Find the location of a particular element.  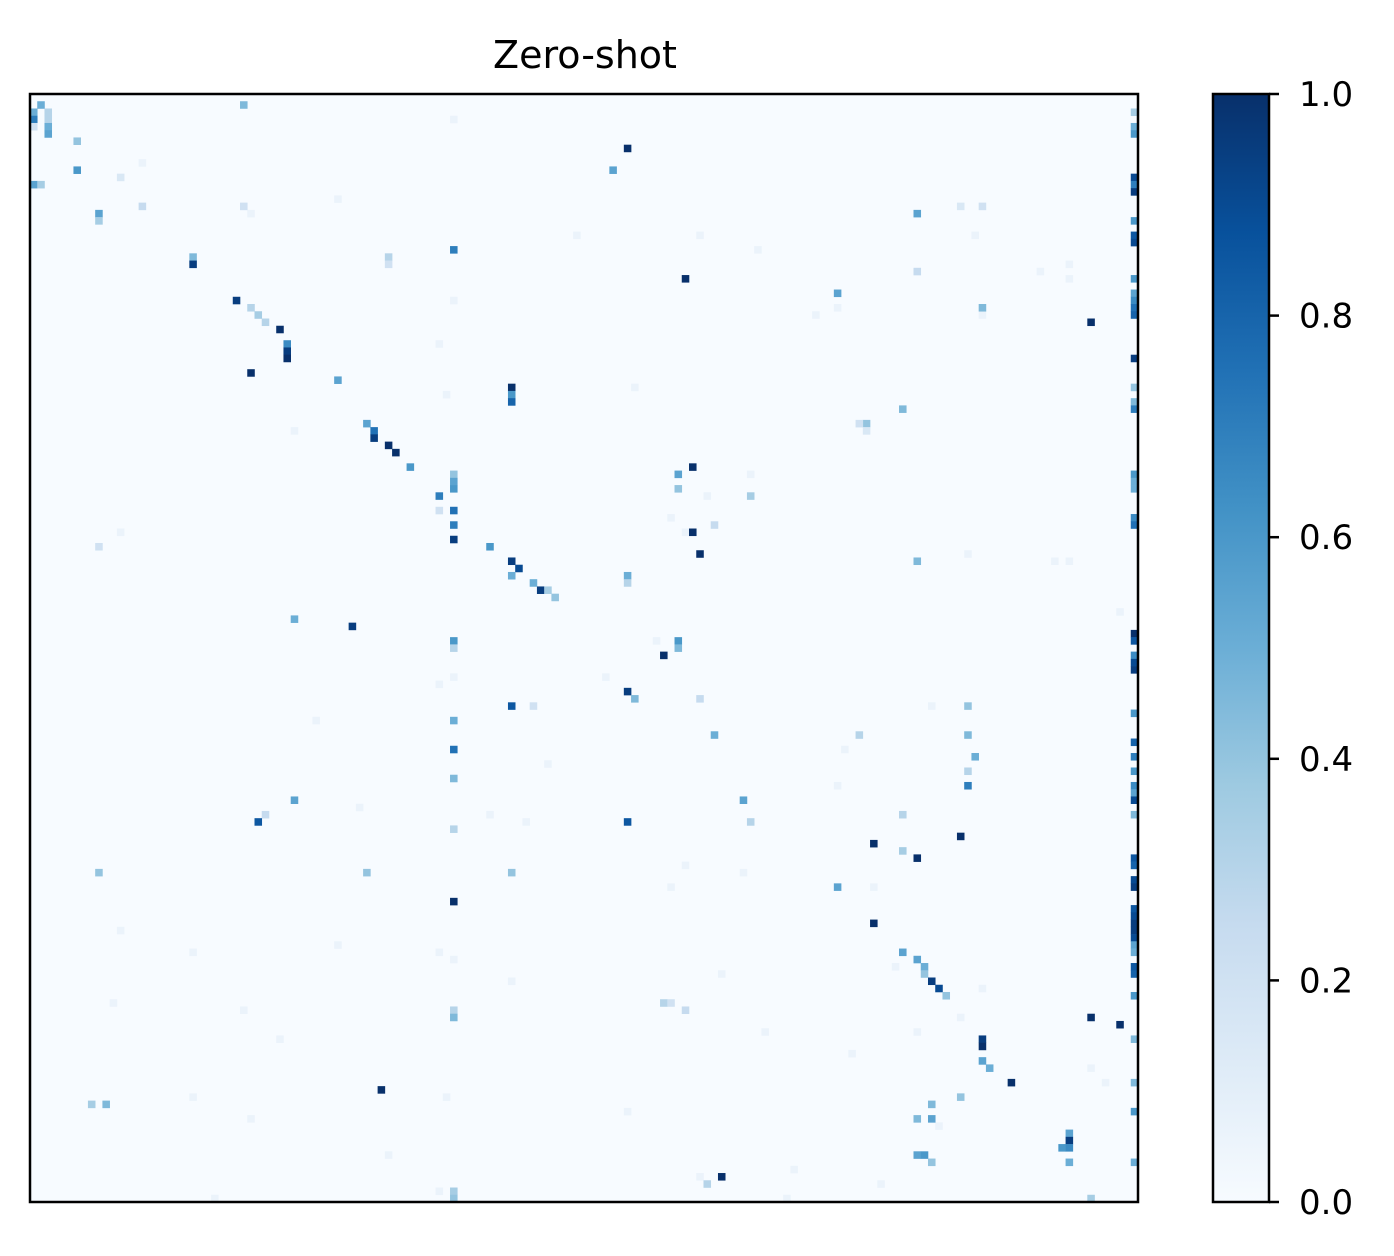

colorbar-tick-label: 0.6 is located at coordinates (1326, 538).